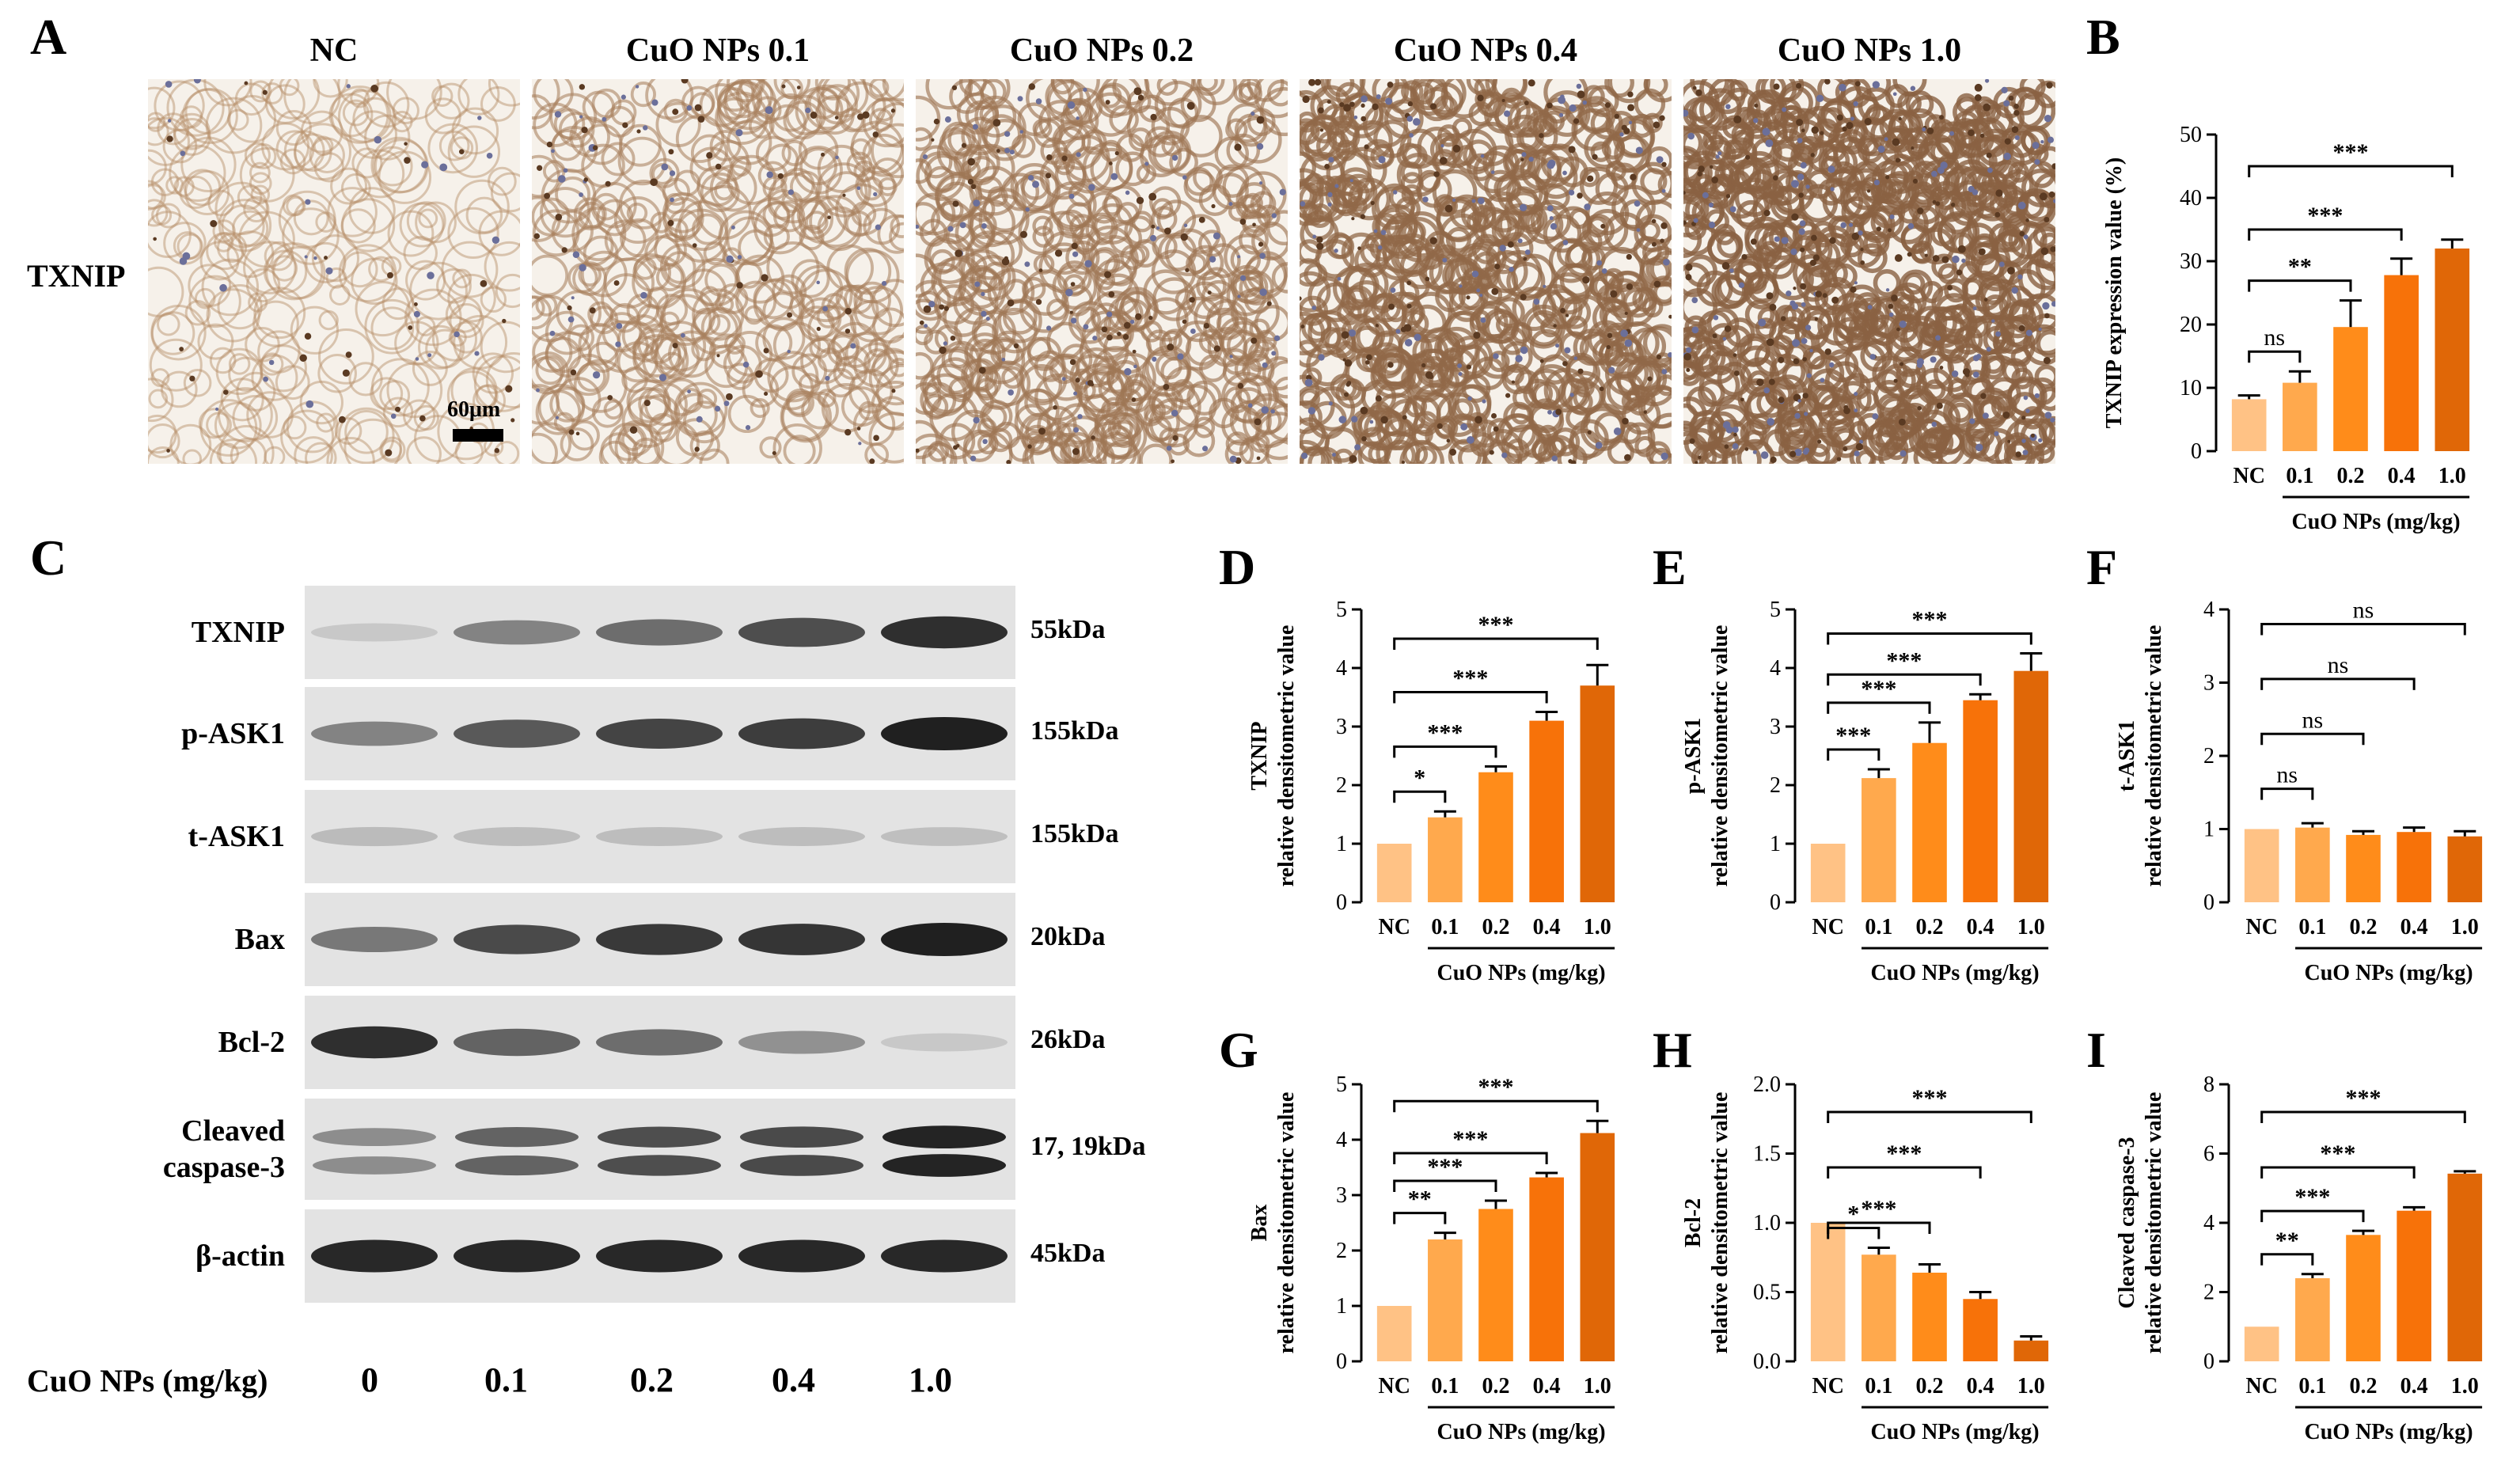 This screenshot has width=2520, height=1465. I want to click on y-tick-label: 5, so click(1775, 610).